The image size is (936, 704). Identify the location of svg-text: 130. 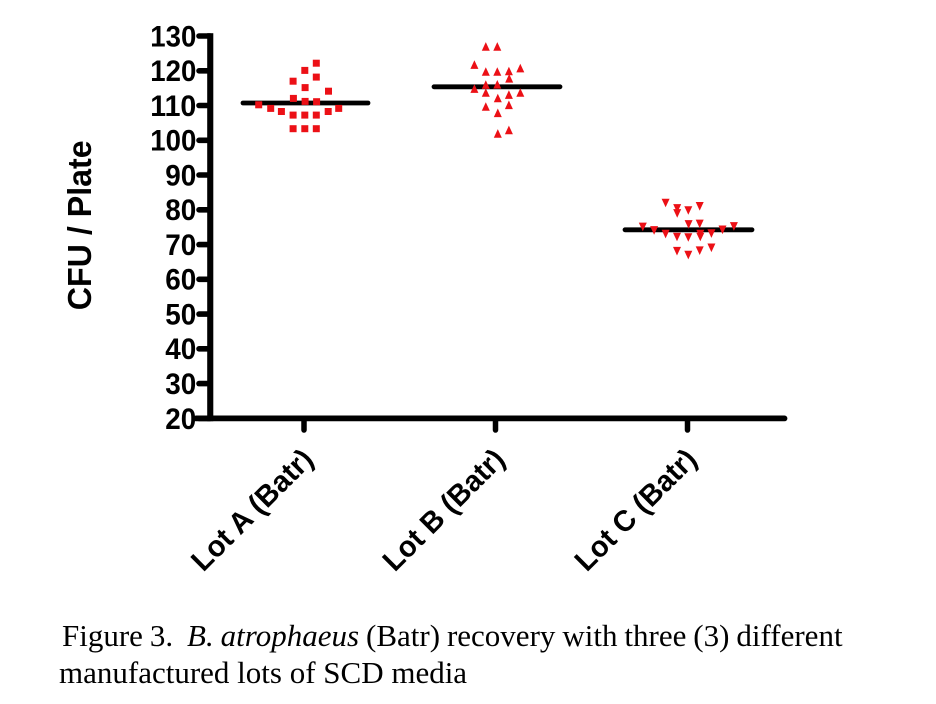
(173, 36).